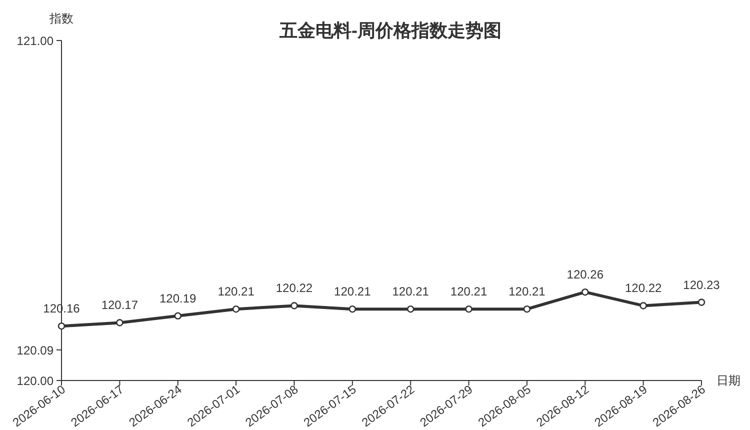 This screenshot has width=750, height=430. I want to click on y-tick-label: 120.09, so click(35, 350).